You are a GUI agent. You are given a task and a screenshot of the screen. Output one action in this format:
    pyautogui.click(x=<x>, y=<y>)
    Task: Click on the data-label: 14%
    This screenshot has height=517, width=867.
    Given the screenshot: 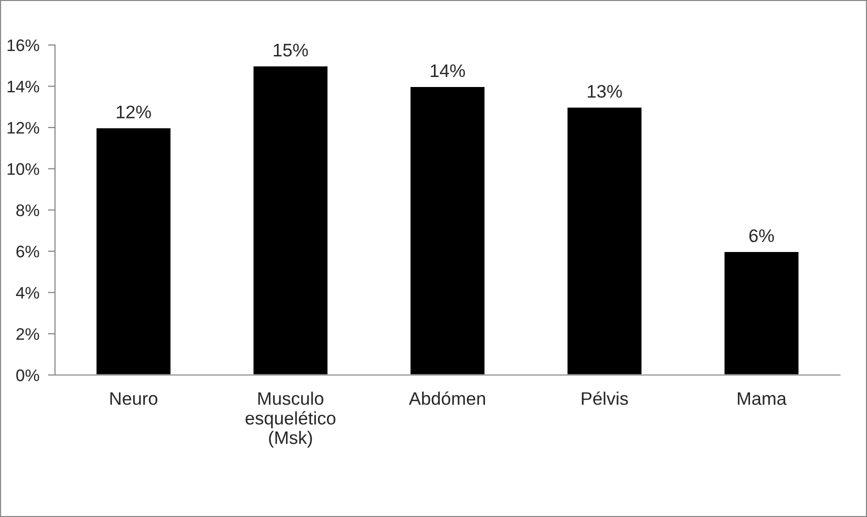 What is the action you would take?
    pyautogui.click(x=447, y=71)
    